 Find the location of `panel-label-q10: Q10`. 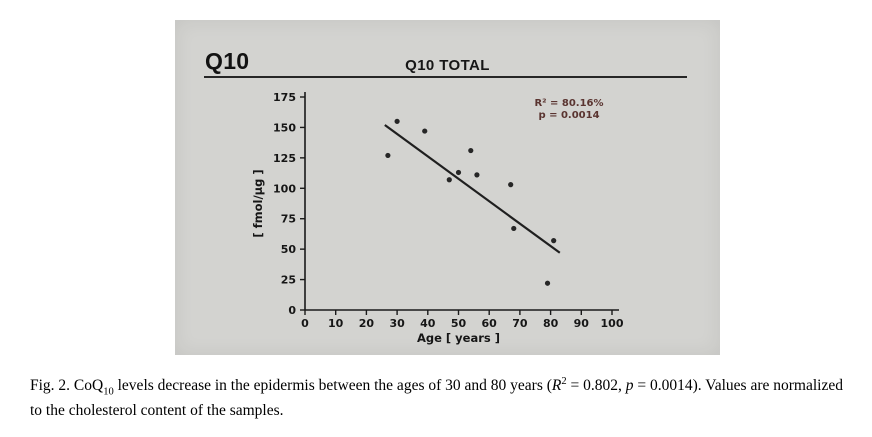

panel-label-q10: Q10 is located at coordinates (227, 61).